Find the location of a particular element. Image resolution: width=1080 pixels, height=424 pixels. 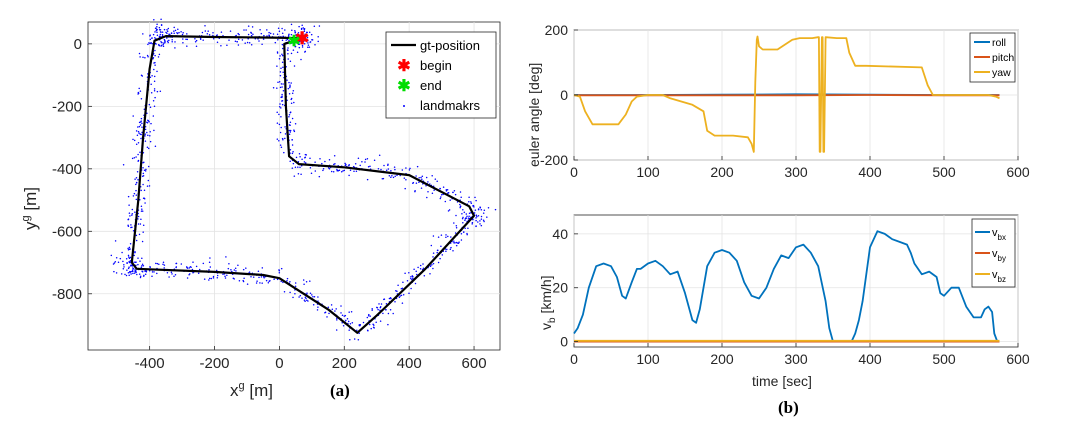

velocity-ytick-label: 40 is located at coordinates (560, 234).